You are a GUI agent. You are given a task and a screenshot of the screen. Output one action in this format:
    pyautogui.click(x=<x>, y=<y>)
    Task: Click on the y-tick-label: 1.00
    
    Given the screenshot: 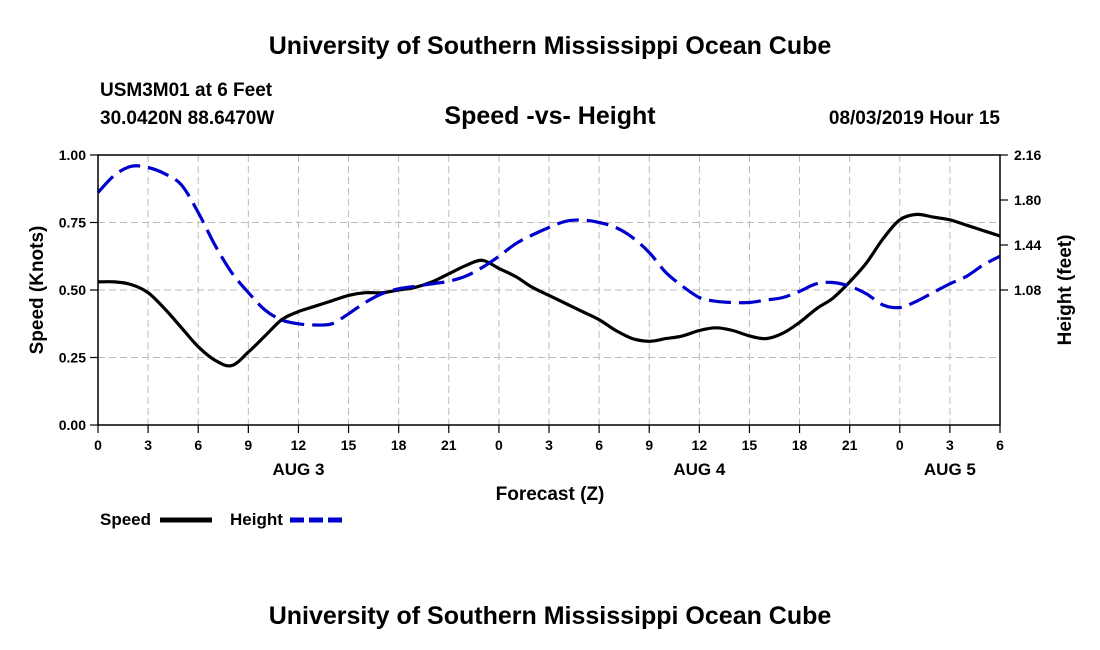 What is the action you would take?
    pyautogui.click(x=72, y=155)
    